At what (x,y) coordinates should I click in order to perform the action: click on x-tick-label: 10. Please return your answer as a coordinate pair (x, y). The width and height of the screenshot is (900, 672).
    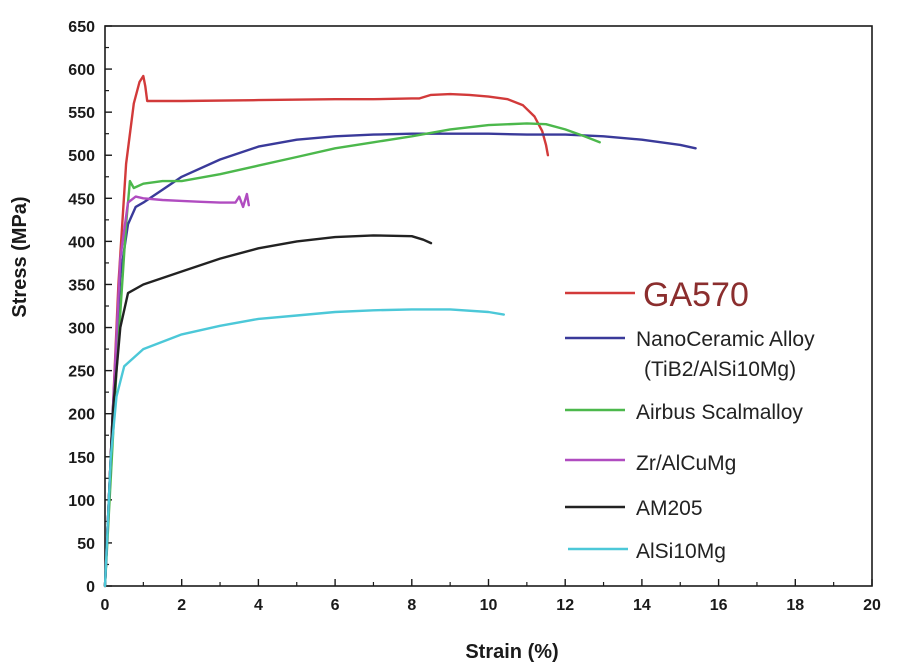
    Looking at the image, I should click on (489, 605).